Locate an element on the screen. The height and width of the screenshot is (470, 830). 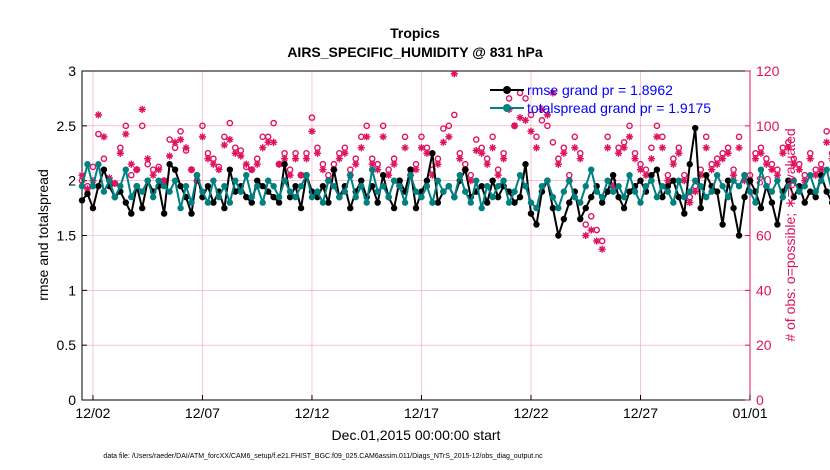
y2-tick-label: 20 is located at coordinates (764, 345).